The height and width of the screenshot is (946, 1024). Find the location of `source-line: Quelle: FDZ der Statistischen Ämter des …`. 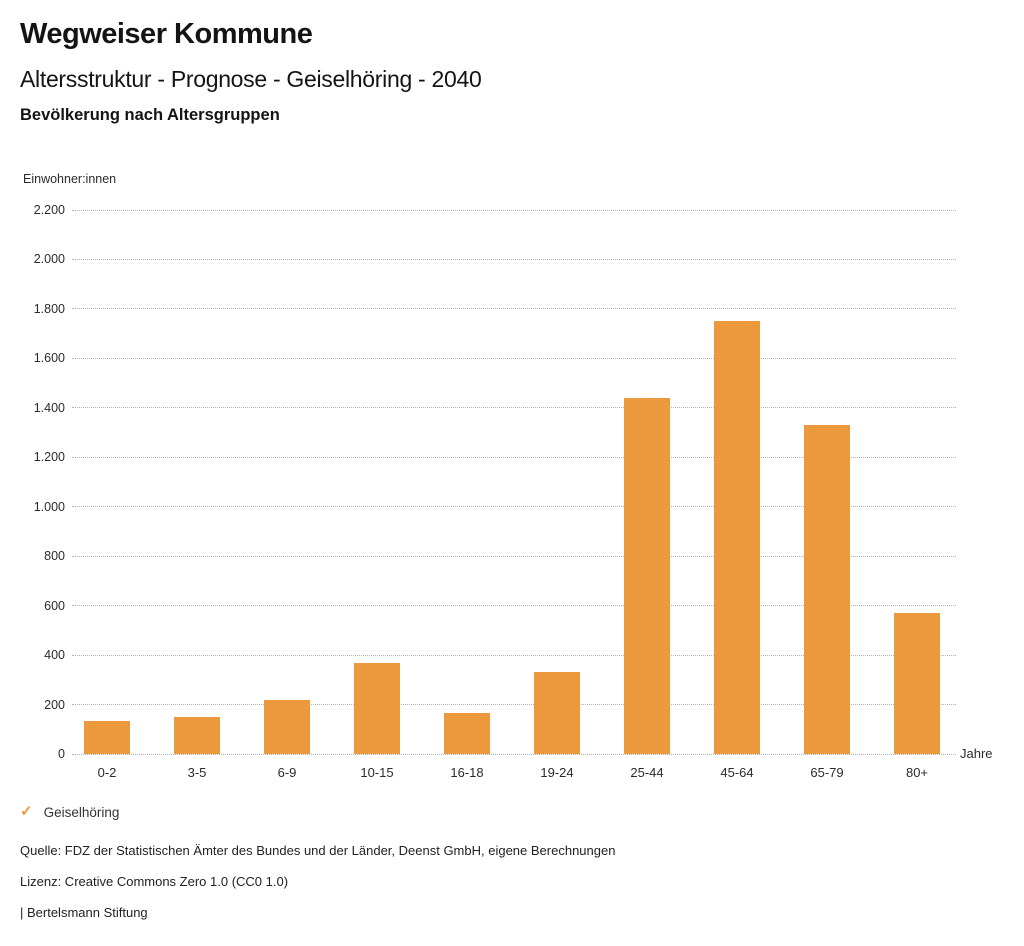

source-line: Quelle: FDZ der Statistischen Ämter des … is located at coordinates (318, 850).